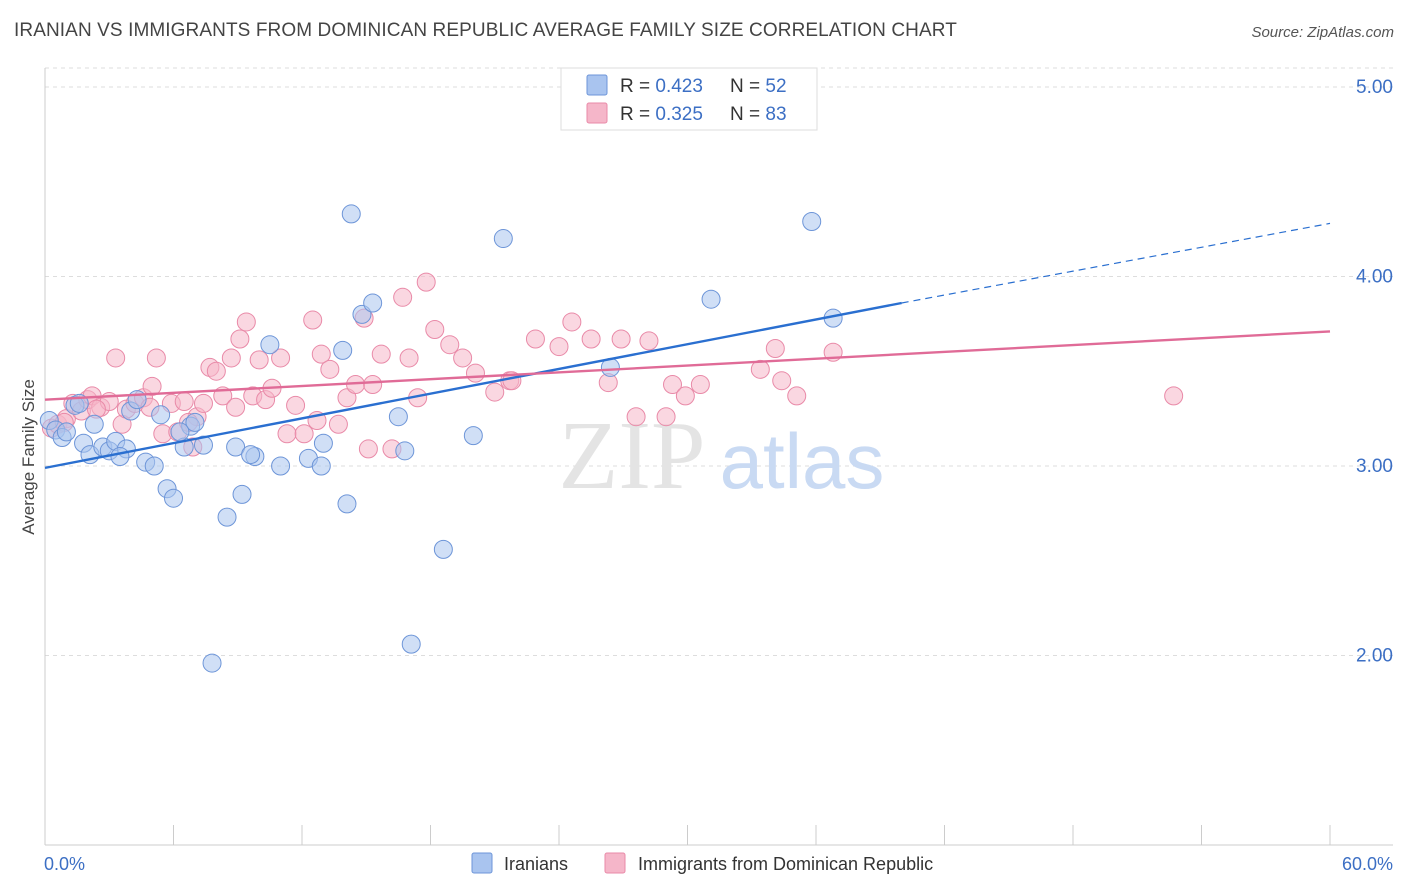  I want to click on y-tick-label: 5.00, so click(1374, 87).